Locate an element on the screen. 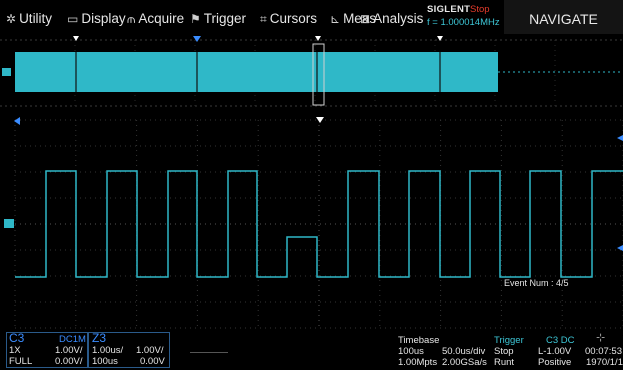 Image resolution: width=623 pixels, height=370 pixels. network-icon: ⊹ is located at coordinates (601, 338).